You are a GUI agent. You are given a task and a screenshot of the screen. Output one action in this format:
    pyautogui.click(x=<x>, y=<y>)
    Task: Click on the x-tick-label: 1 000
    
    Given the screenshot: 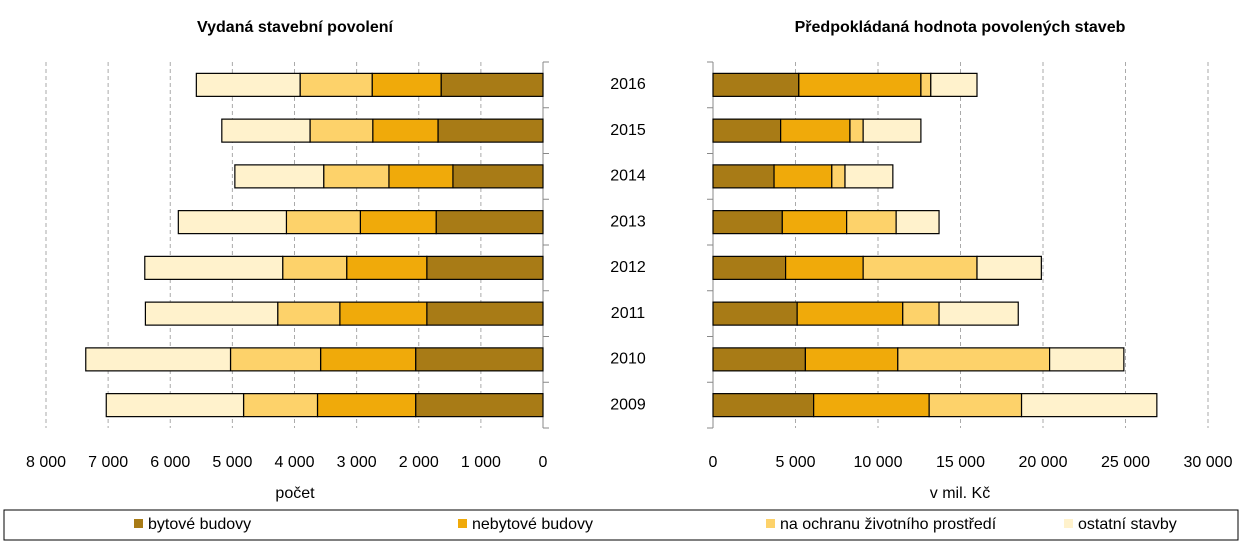 What is the action you would take?
    pyautogui.click(x=481, y=462)
    